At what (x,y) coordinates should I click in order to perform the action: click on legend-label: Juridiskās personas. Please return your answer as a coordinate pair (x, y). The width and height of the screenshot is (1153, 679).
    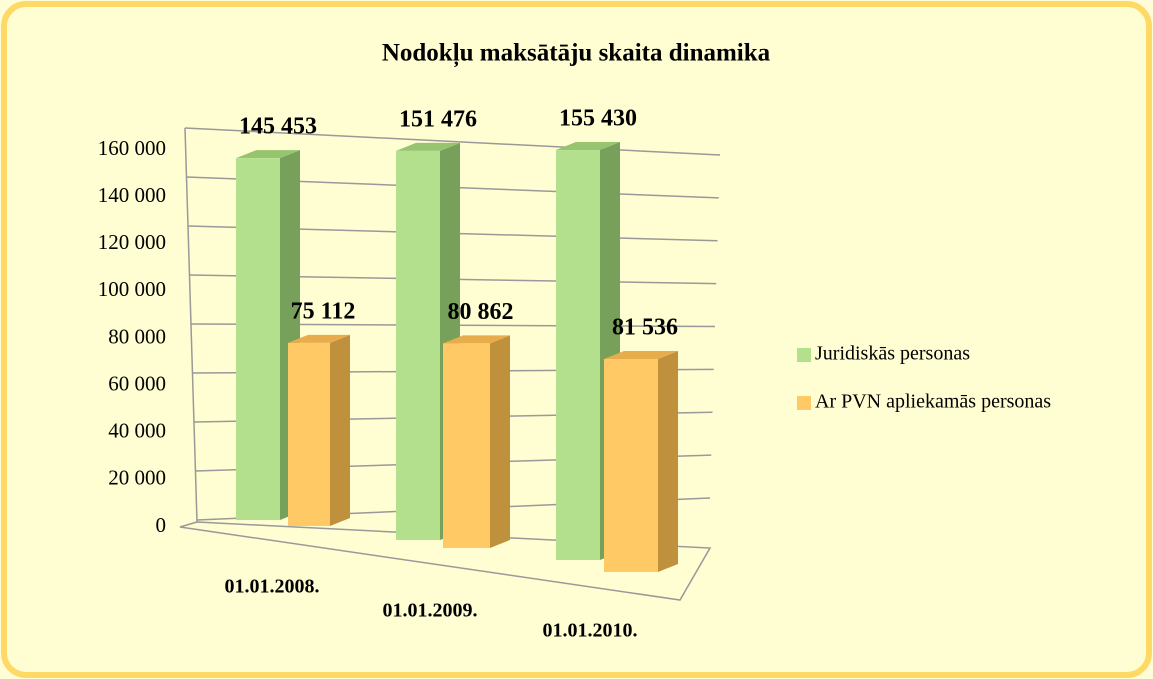
    Looking at the image, I should click on (892, 354).